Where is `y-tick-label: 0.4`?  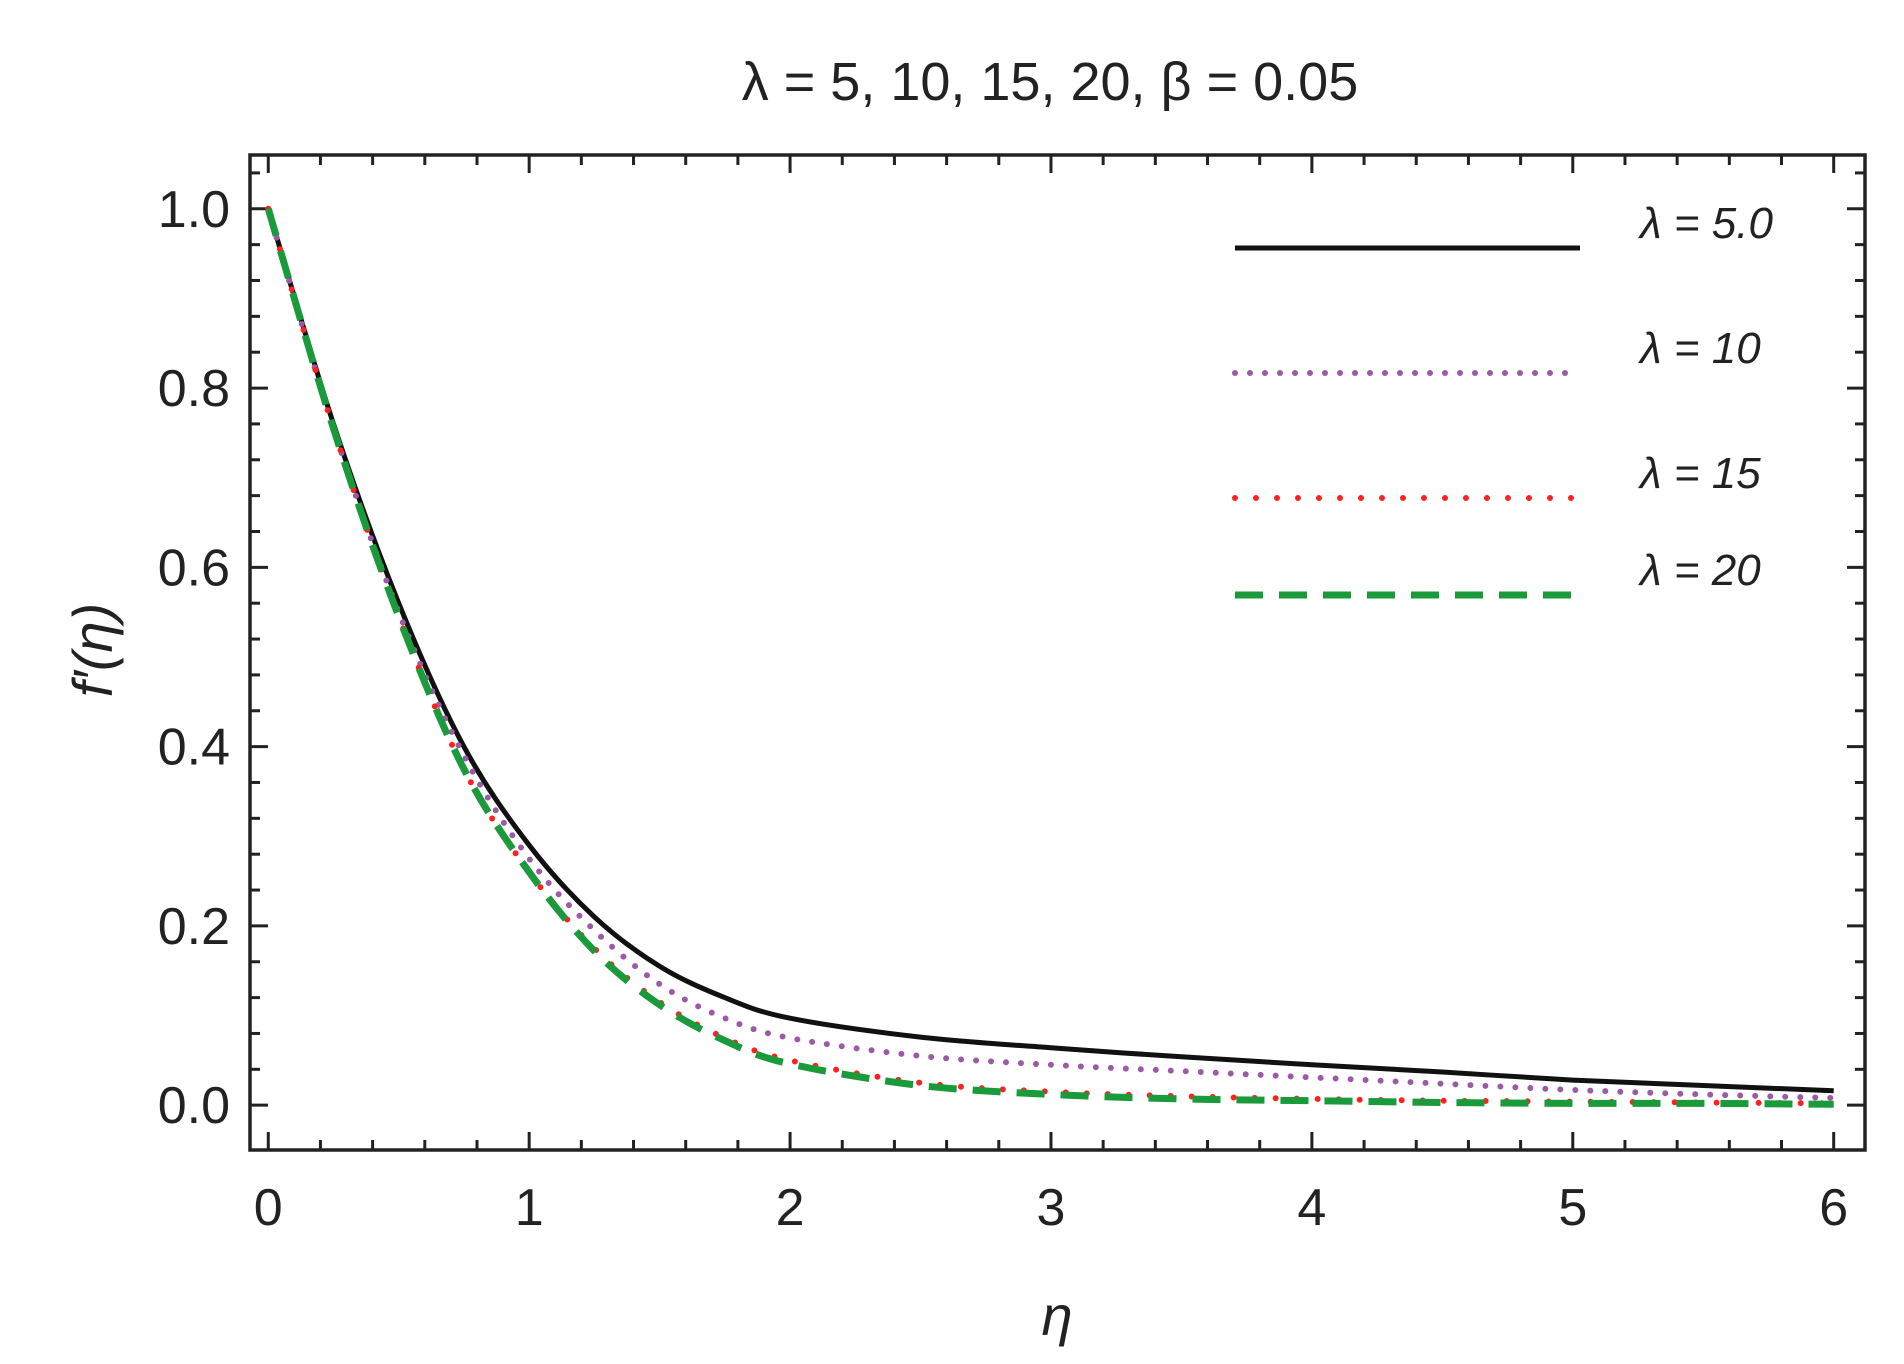
y-tick-label: 0.4 is located at coordinates (194, 748).